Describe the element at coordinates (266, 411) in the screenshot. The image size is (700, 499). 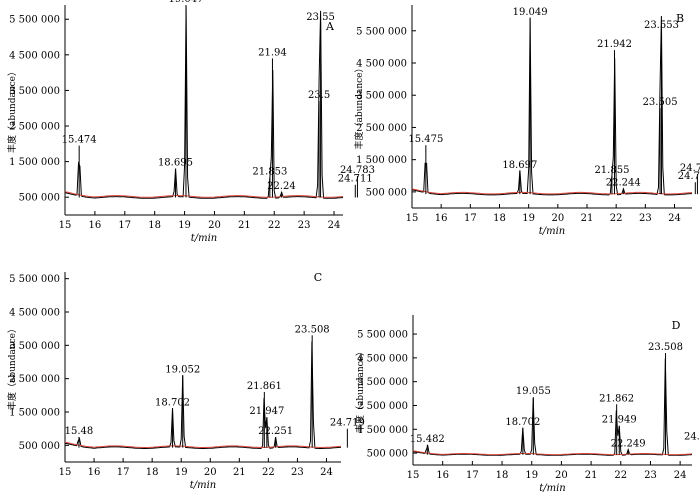
I see `peak-label: 21.947` at that location.